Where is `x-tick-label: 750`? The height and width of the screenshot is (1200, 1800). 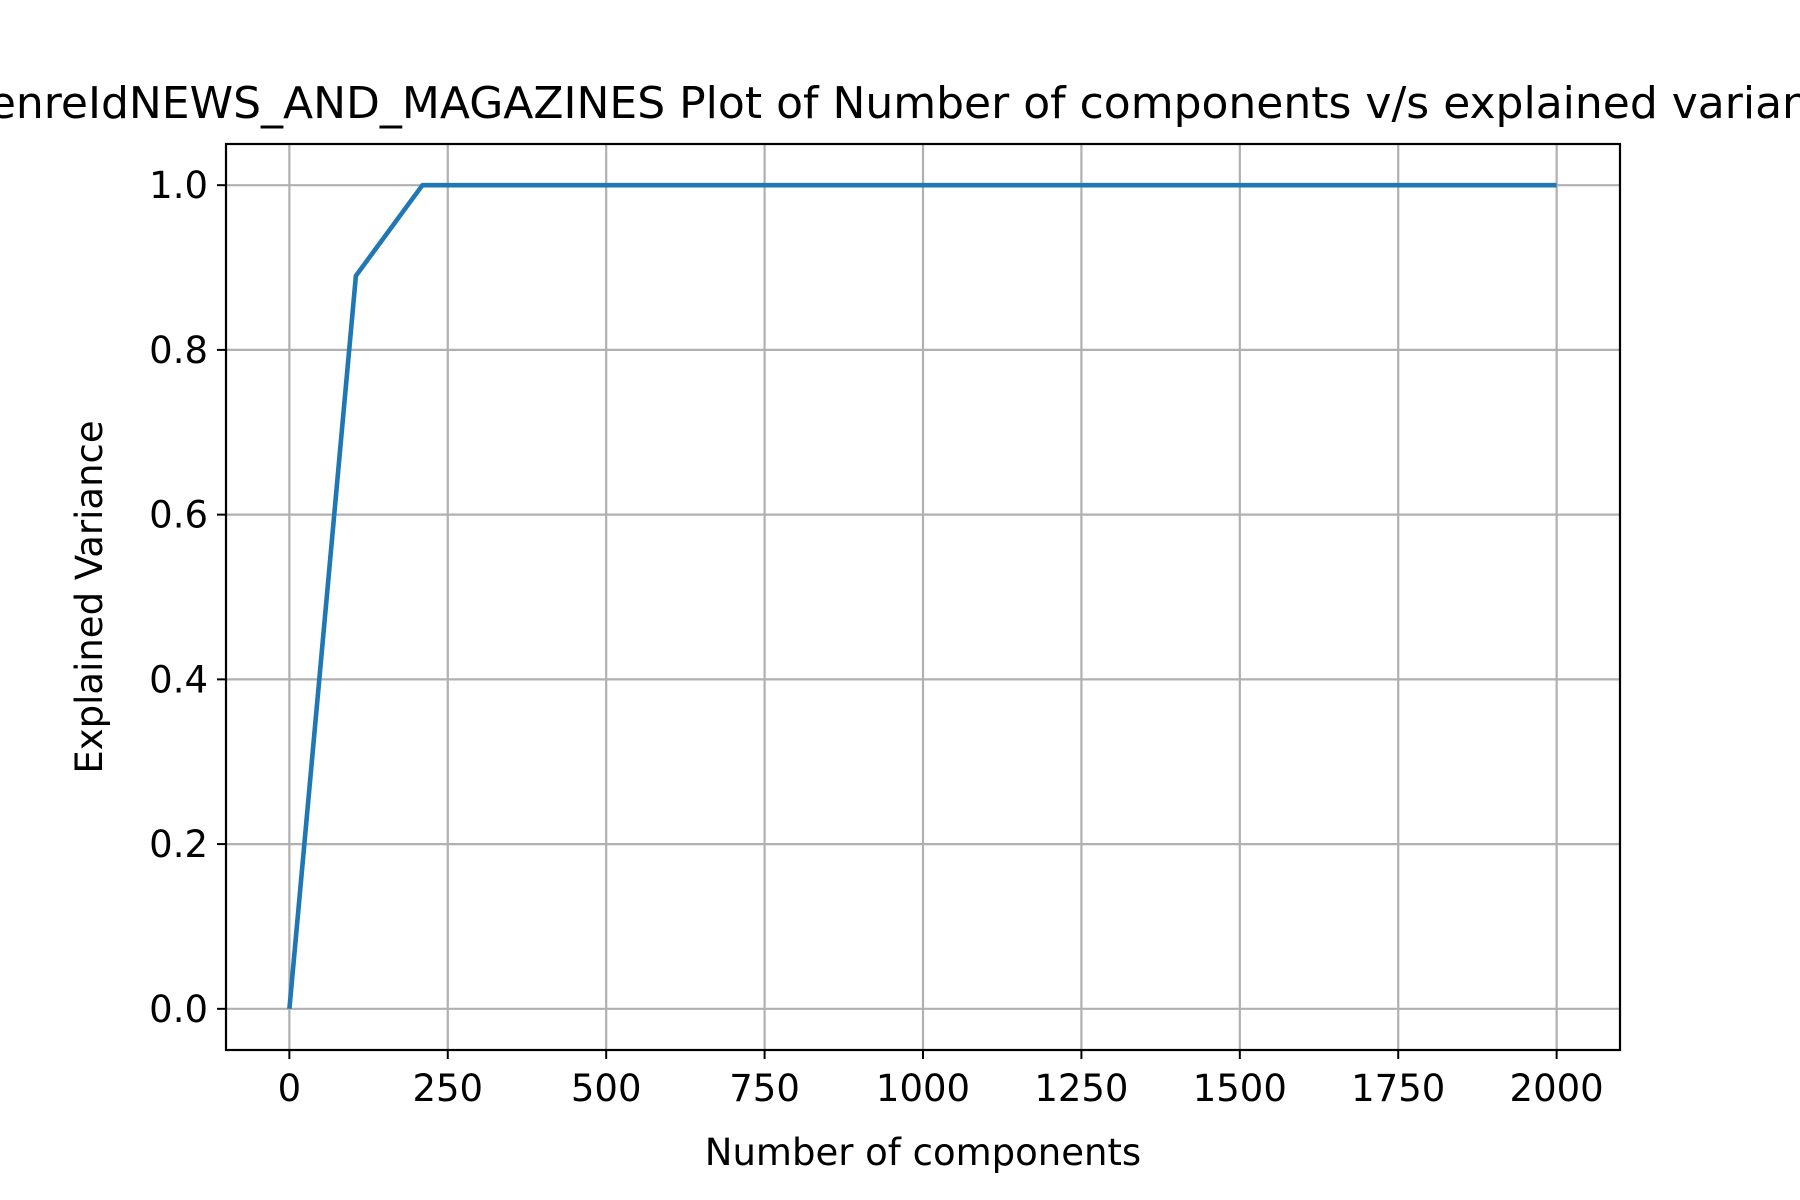 x-tick-label: 750 is located at coordinates (764, 1088).